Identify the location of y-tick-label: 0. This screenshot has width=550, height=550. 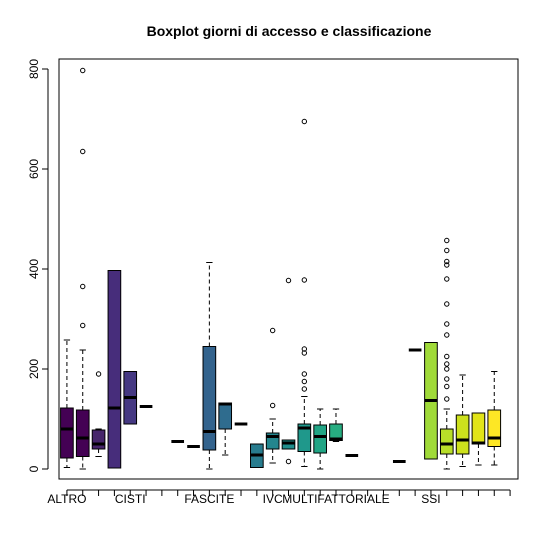
(34, 468).